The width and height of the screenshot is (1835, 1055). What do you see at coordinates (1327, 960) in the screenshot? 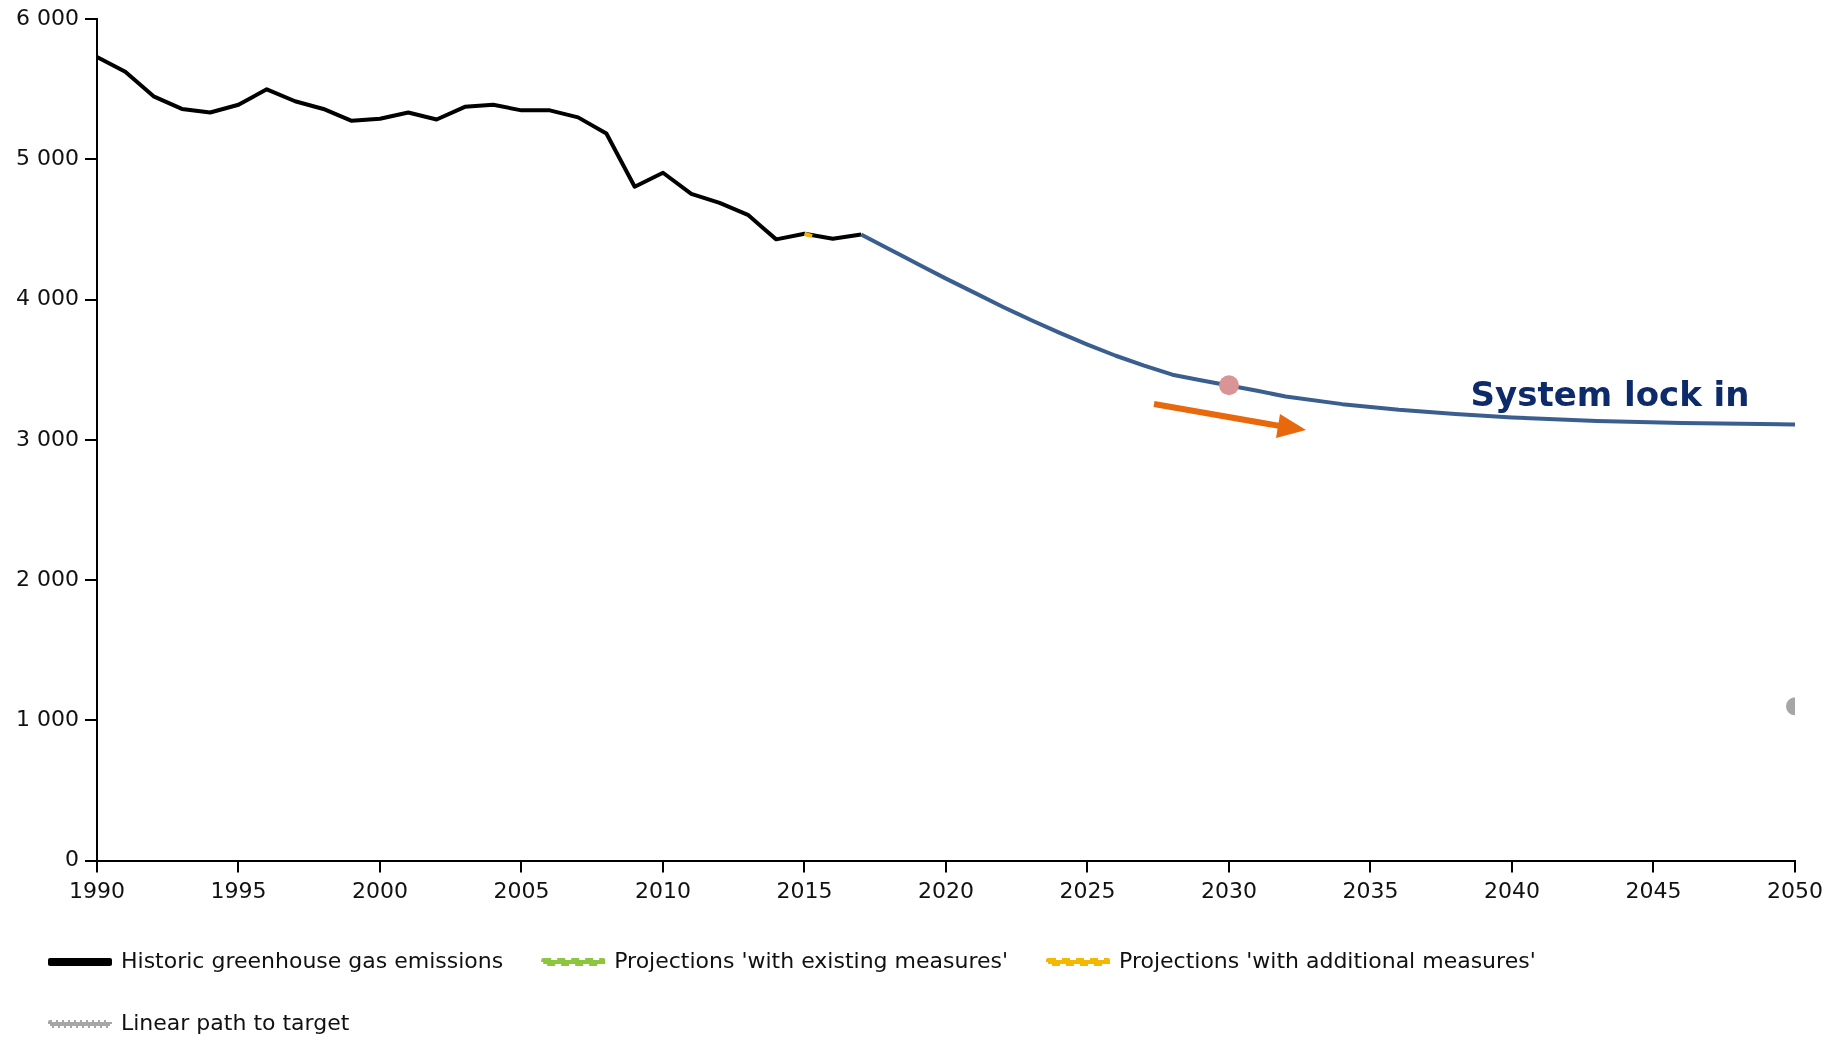
I see `legend-label: Projections 'with additional measures'` at bounding box center [1327, 960].